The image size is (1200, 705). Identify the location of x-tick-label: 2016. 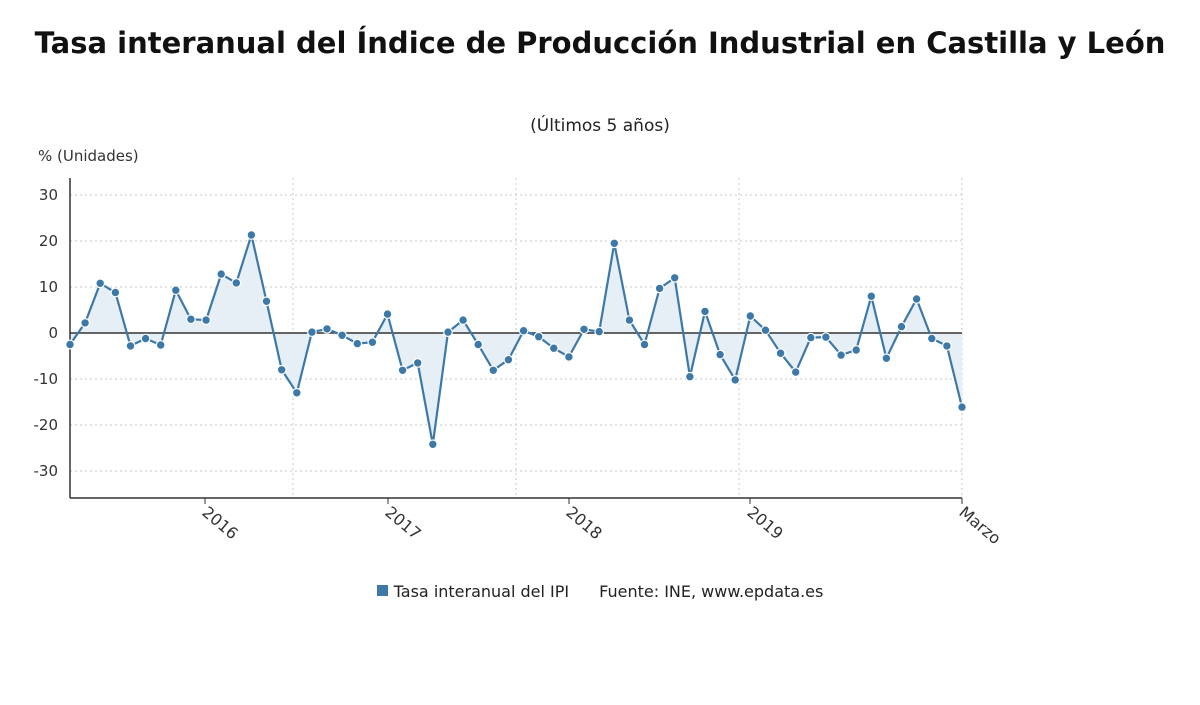
(219, 523).